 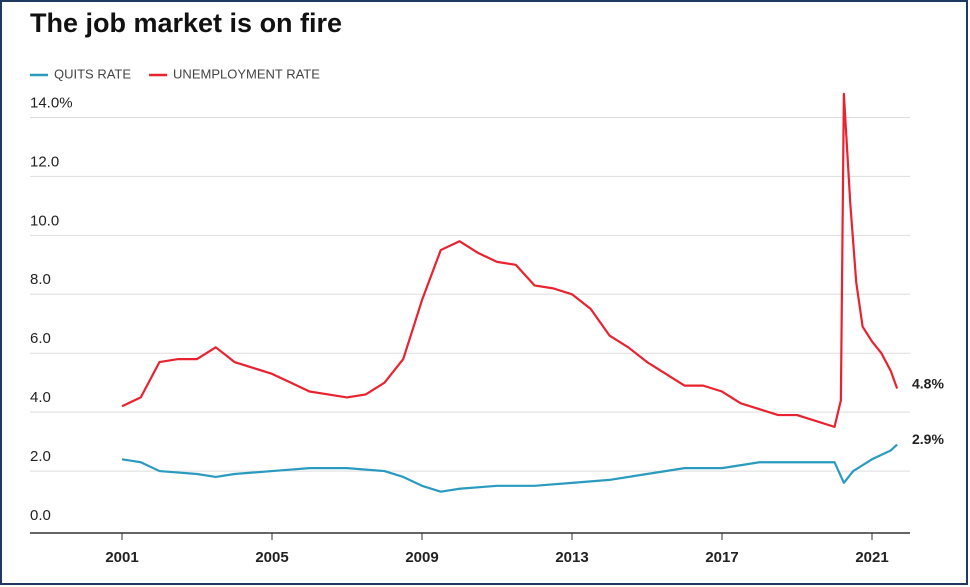 I want to click on end-label: 4.8%, so click(x=928, y=383).